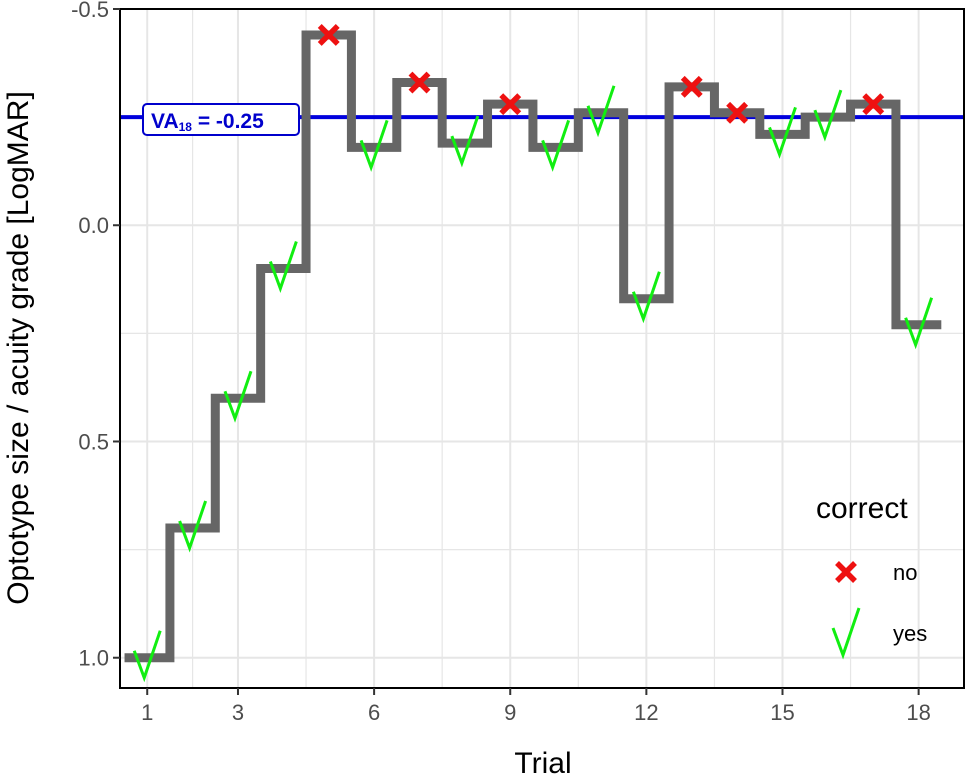  I want to click on x-tick-label: 6, so click(374, 712).